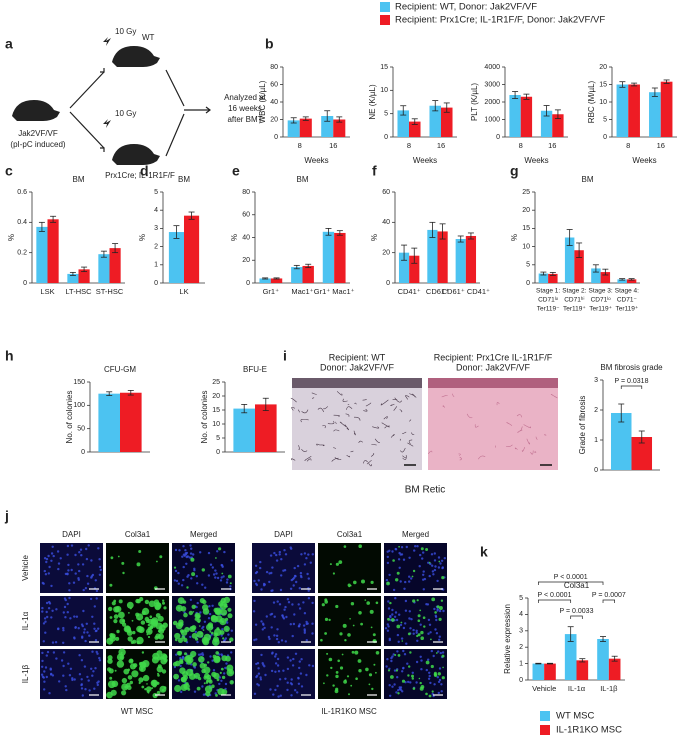 The width and height of the screenshot is (685, 740). What do you see at coordinates (631, 367) in the screenshot?
I see `chart-title: BM fibrosis grade` at bounding box center [631, 367].